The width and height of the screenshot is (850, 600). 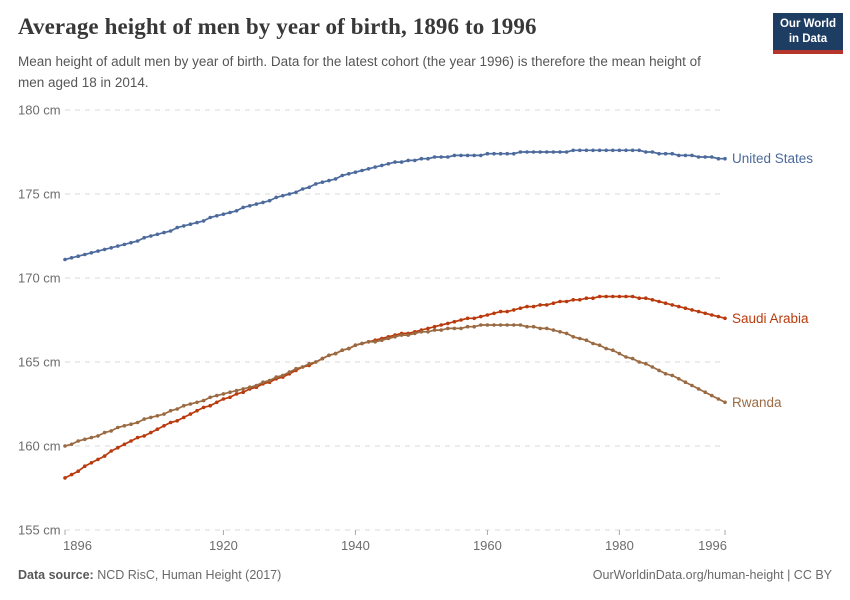 I want to click on y-axis-label-160: 160 cm, so click(x=39, y=446).